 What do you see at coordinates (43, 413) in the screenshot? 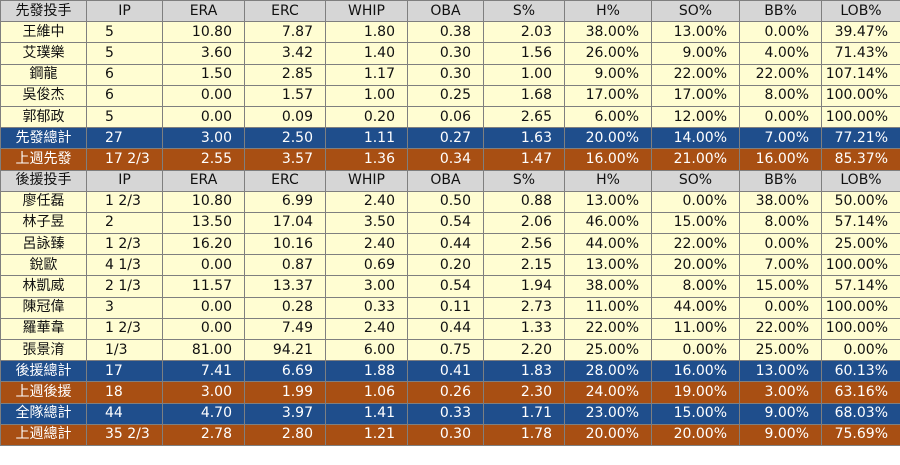
I see `pitcher-name-cell: 全隊總計` at bounding box center [43, 413].